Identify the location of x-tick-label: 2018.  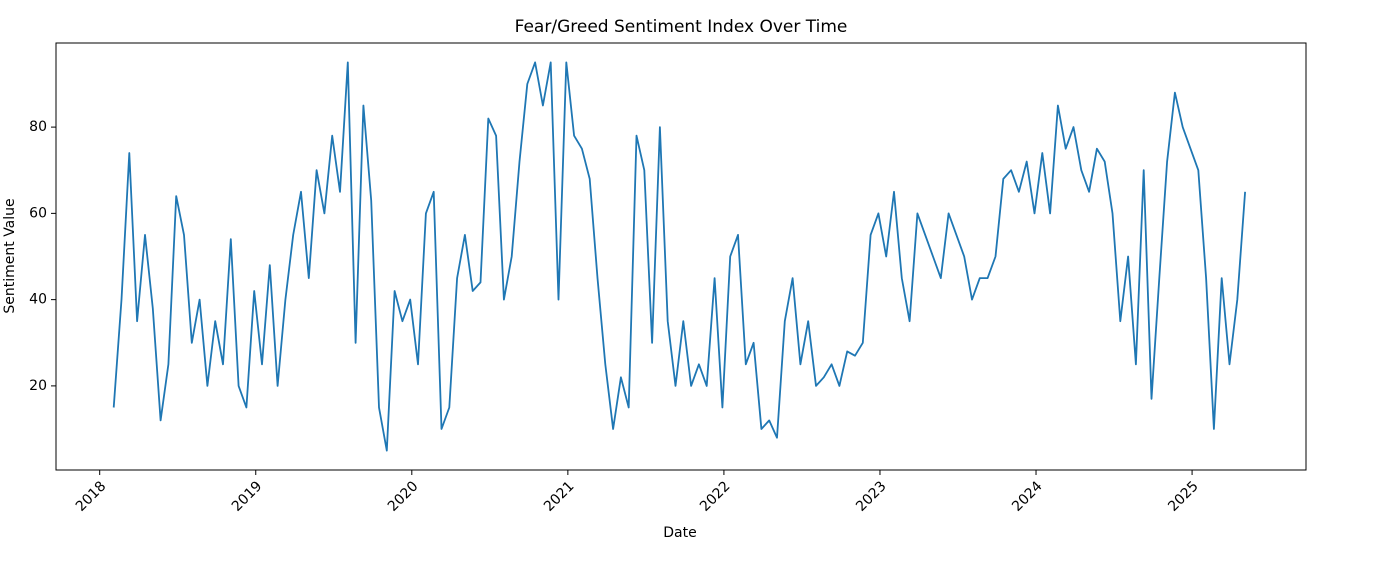
(91, 496).